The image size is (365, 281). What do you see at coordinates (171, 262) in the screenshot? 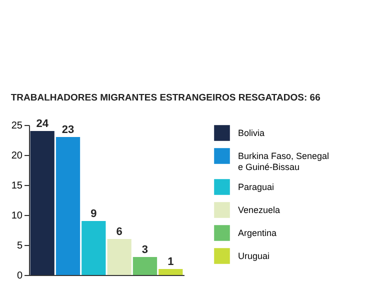
I see `data-label: 1` at bounding box center [171, 262].